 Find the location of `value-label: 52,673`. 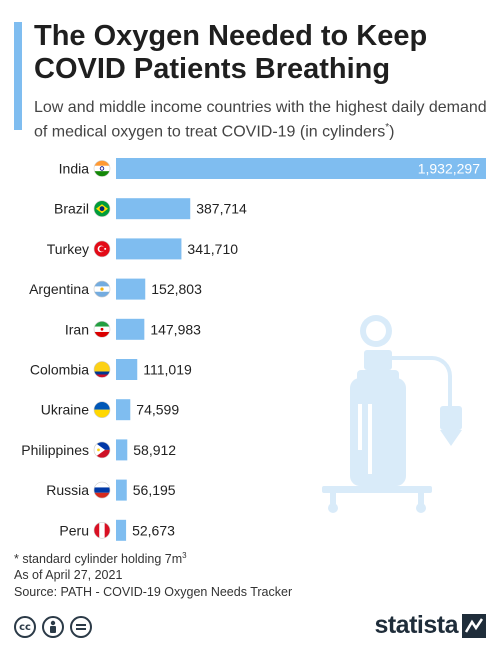

value-label: 52,673 is located at coordinates (153, 530).